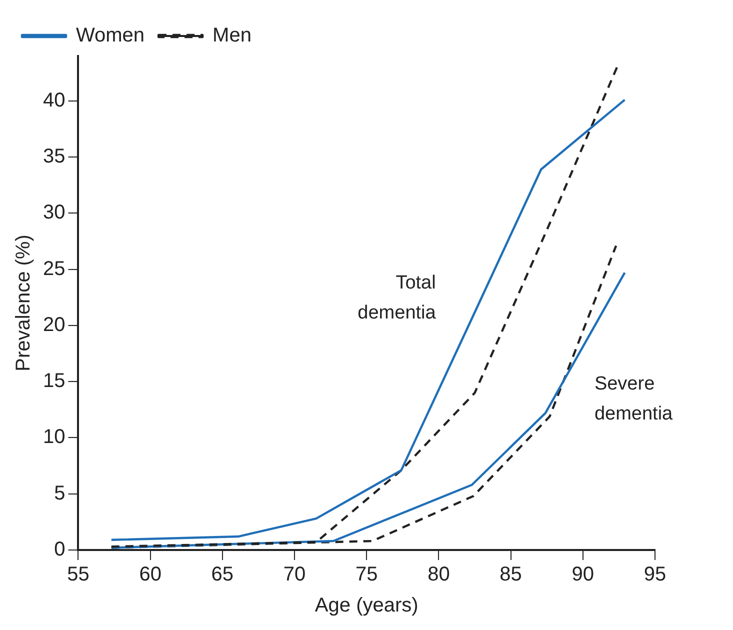 The height and width of the screenshot is (630, 733). Describe the element at coordinates (54, 437) in the screenshot. I see `y-tick-label: 10` at that location.